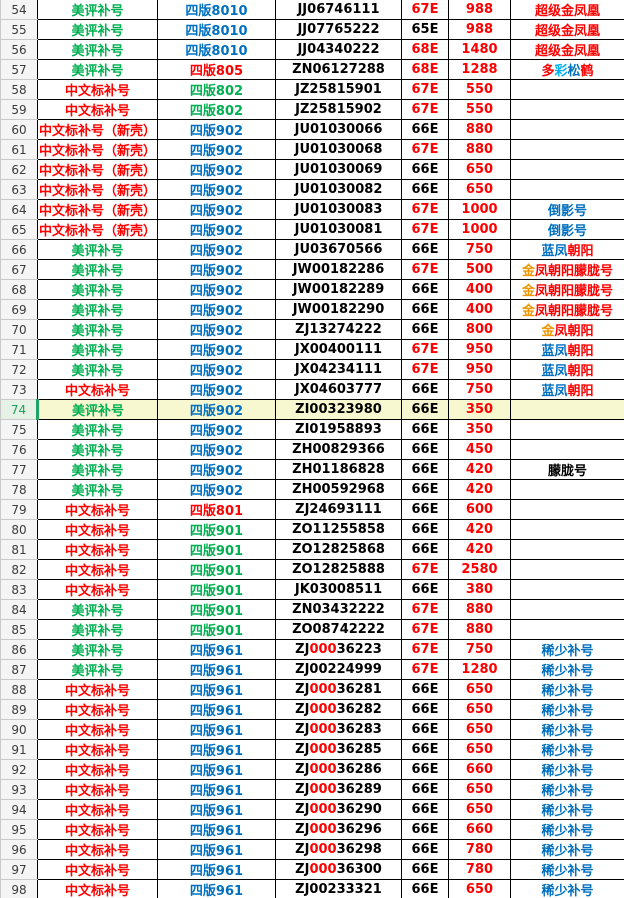  Describe the element at coordinates (479, 349) in the screenshot. I see `cell-price: 950` at that location.